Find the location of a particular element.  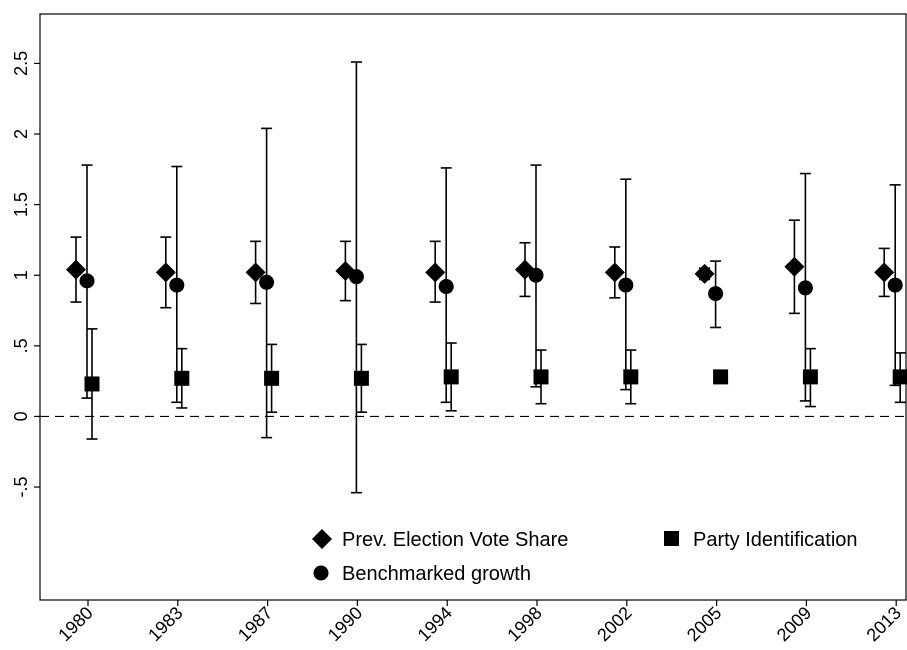

y-axis: -.5 0 .5 1 1.5 2 2.5 is located at coordinates (25, 274).